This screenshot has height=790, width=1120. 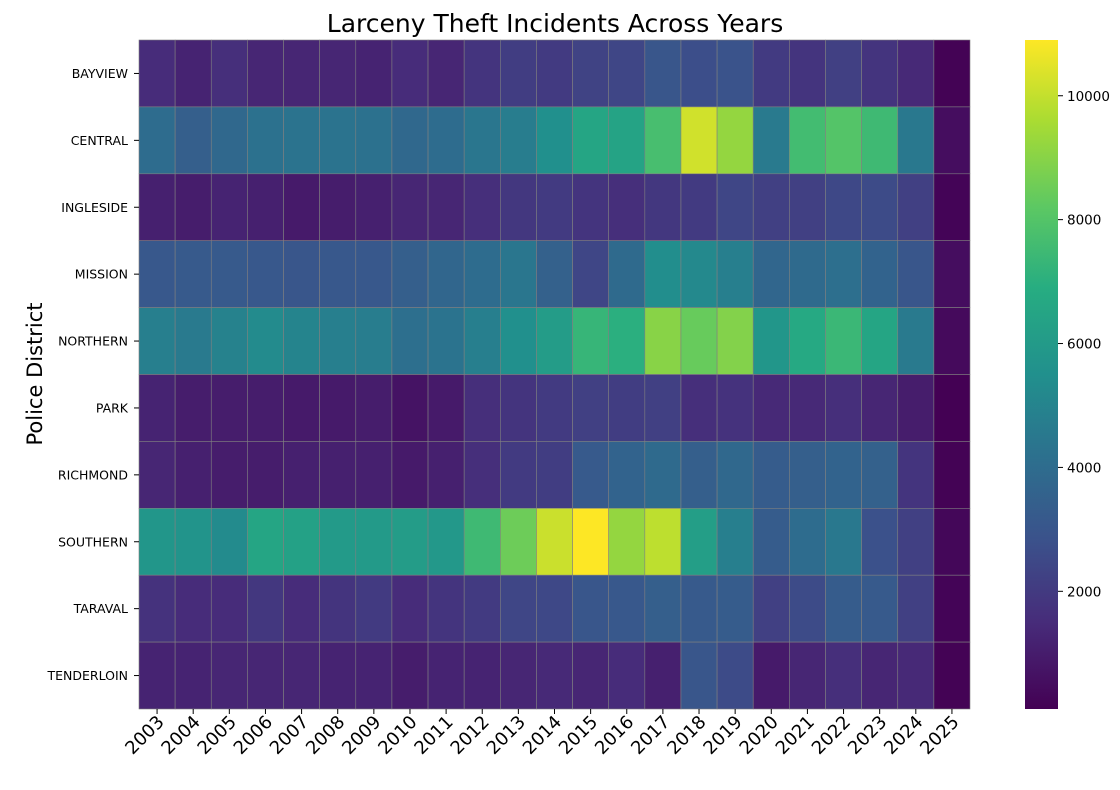 I want to click on heatmap-cell-southern-2008, so click(x=338, y=541).